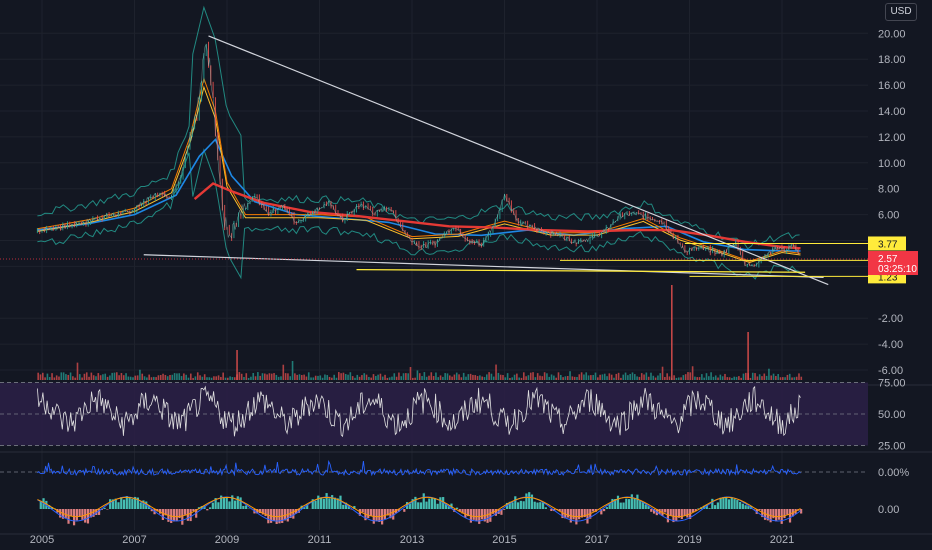  What do you see at coordinates (434, 414) in the screenshot?
I see `rsi-pane` at bounding box center [434, 414].